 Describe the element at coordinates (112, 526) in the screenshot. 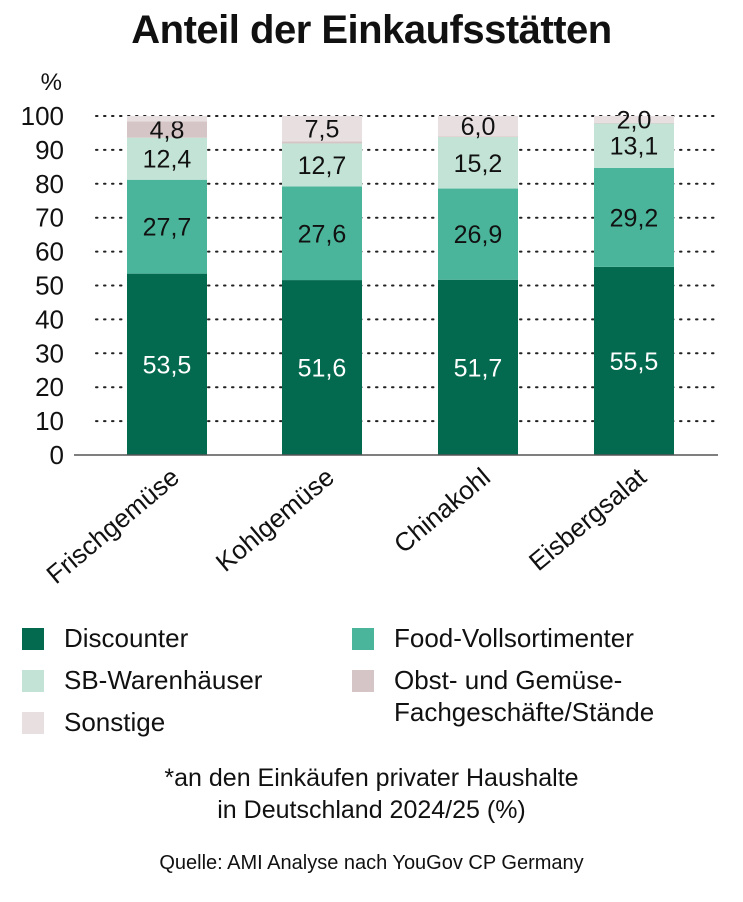

I see `x-tick-label: Frischgemüse` at that location.